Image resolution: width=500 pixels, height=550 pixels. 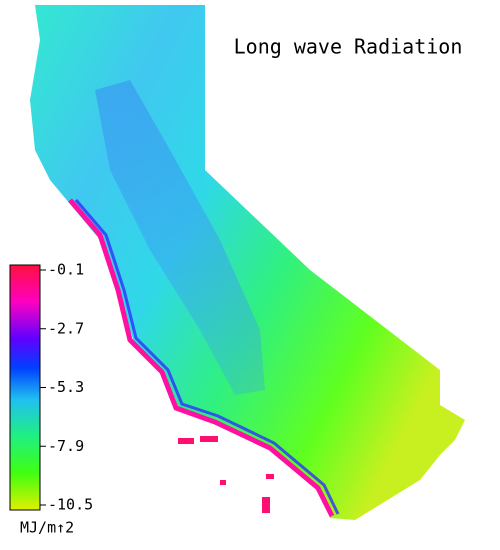 What do you see at coordinates (66, 387) in the screenshot?
I see `colorbar-tick-label: -5.3` at bounding box center [66, 387].